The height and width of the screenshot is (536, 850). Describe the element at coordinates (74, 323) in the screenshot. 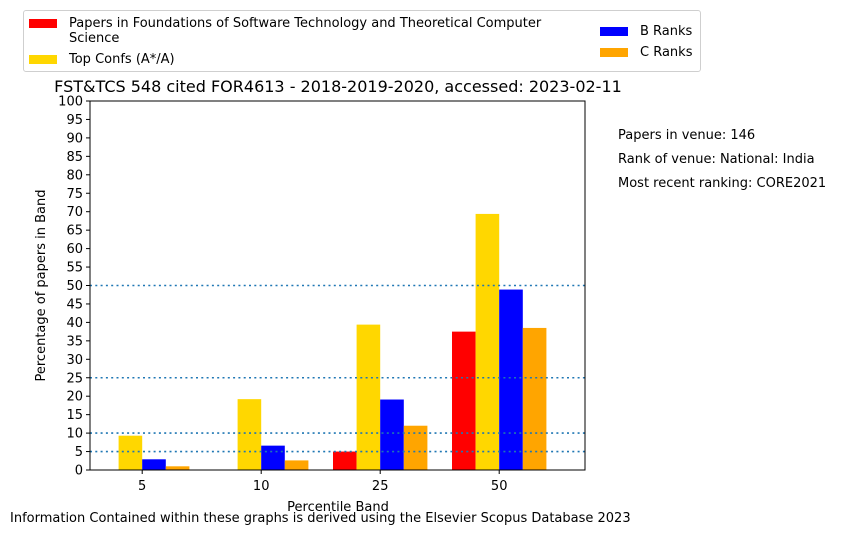

I see `y-tick-label: 40` at that location.